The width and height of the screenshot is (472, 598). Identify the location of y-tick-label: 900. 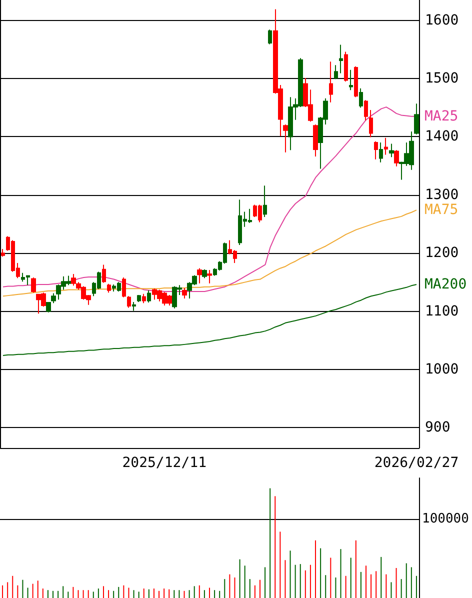
(437, 428).